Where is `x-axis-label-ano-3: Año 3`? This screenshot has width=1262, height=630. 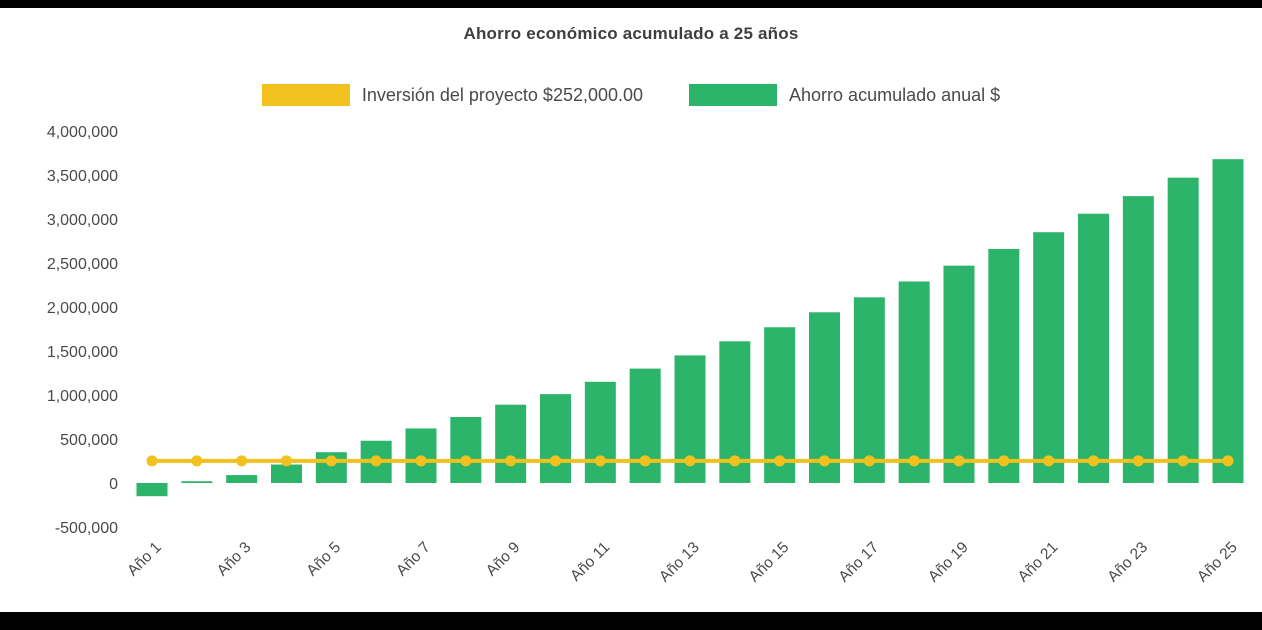
x-axis-label-ano-3: Año 3 is located at coordinates (234, 559).